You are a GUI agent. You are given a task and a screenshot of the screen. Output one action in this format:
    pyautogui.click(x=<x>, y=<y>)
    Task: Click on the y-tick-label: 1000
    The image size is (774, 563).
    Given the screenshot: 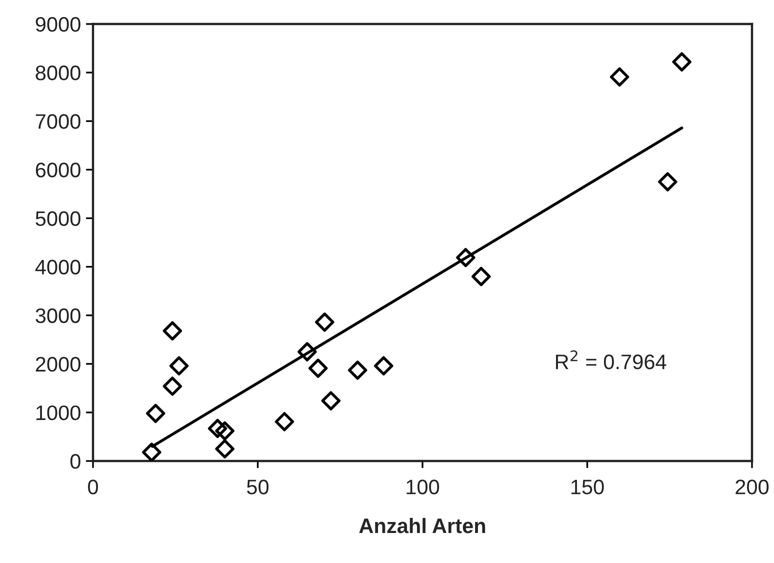 What is the action you would take?
    pyautogui.click(x=58, y=412)
    